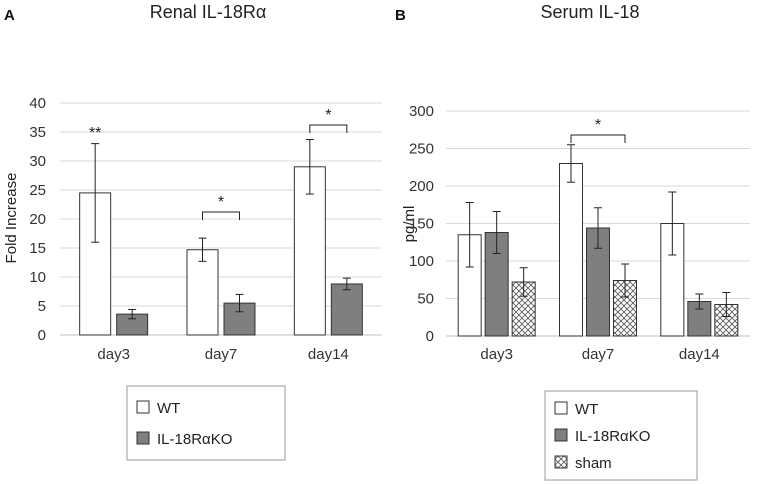  I want to click on panel-b-legend: WT IL-18RαKO sham, so click(621, 435).